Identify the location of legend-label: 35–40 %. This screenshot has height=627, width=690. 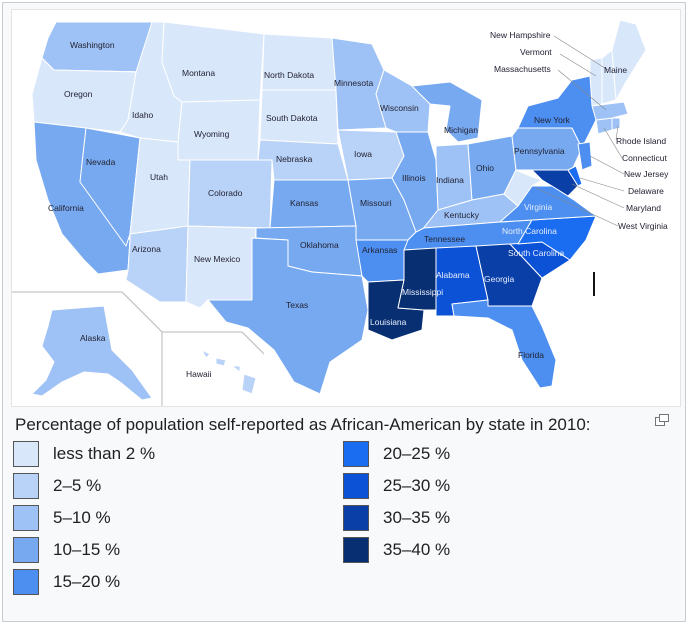
(417, 549).